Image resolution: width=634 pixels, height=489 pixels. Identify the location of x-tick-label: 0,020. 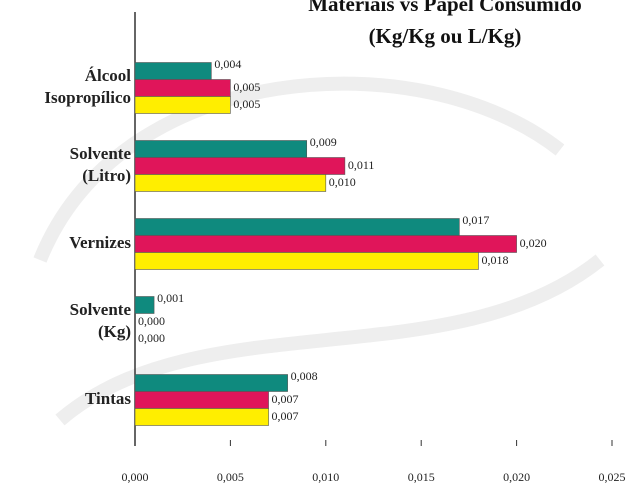
(516, 477).